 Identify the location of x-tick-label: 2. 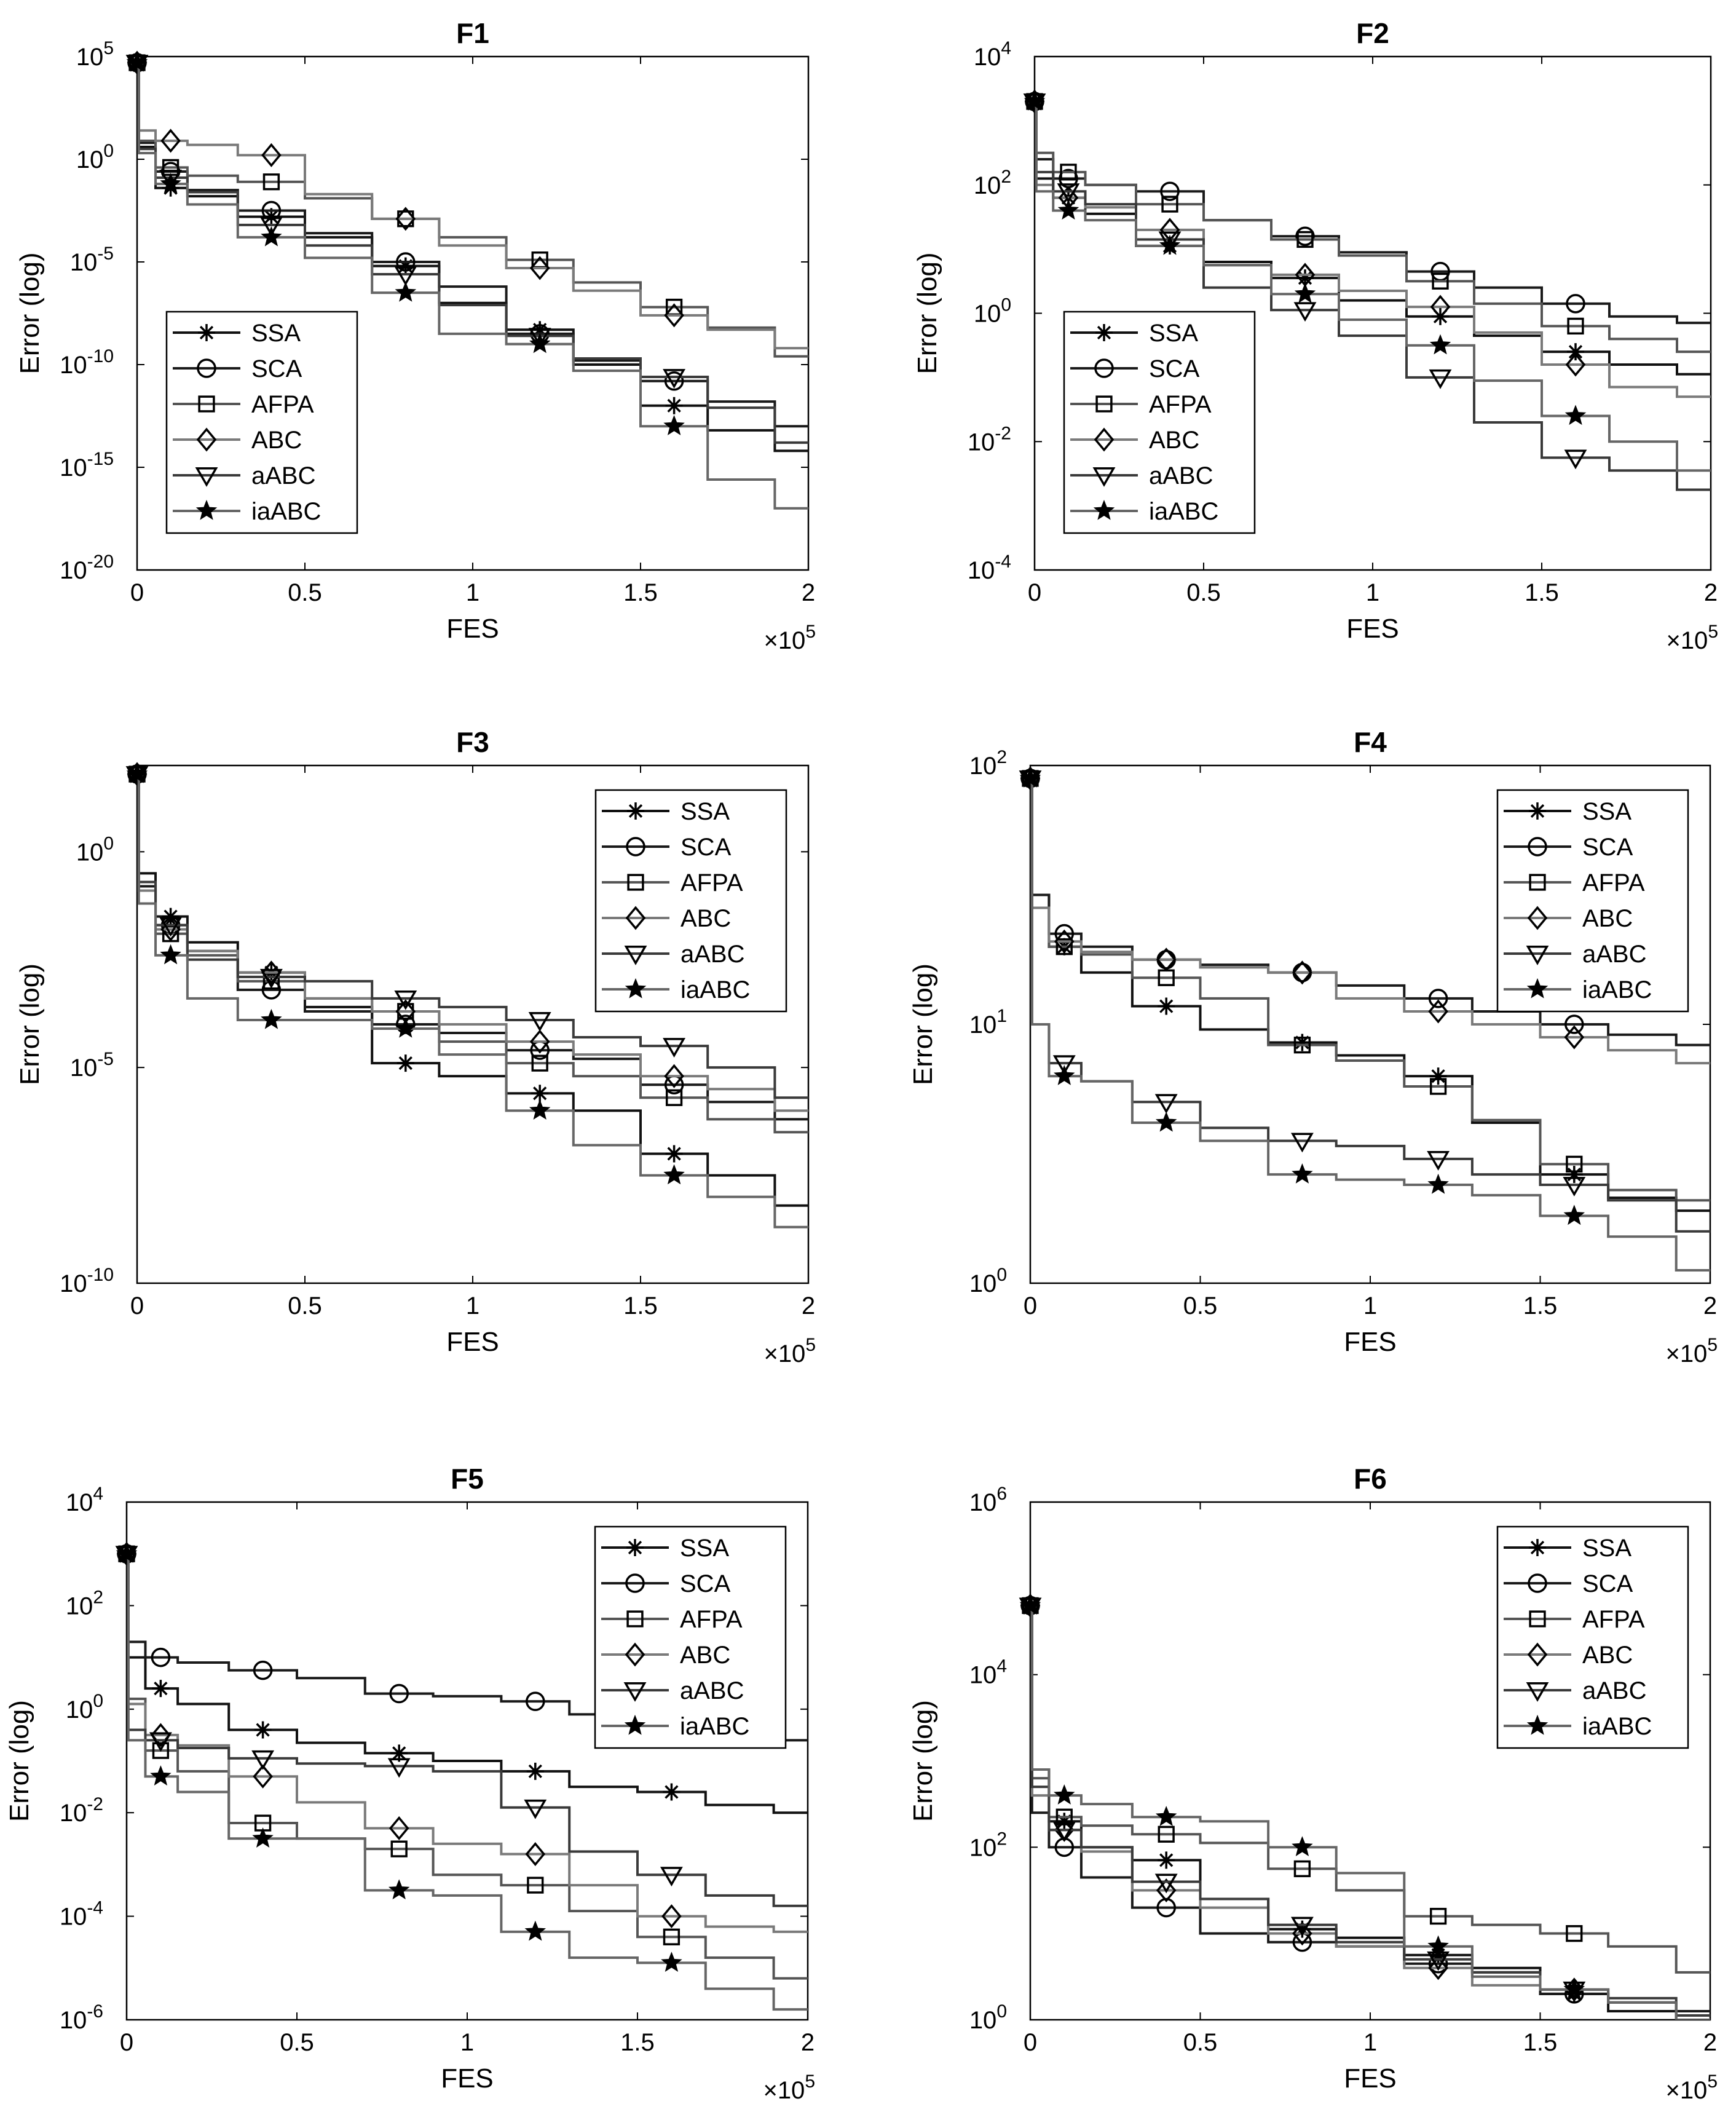
(1711, 593).